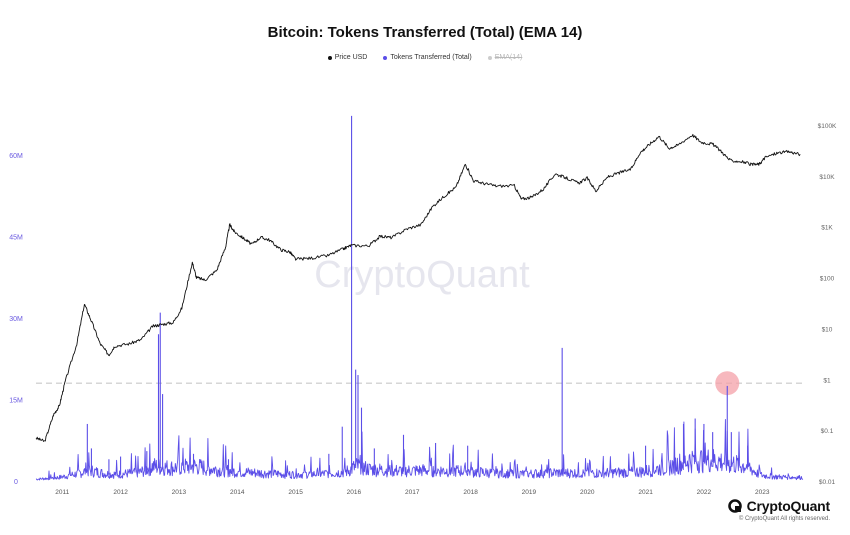 This screenshot has height=535, width=850. What do you see at coordinates (470, 492) in the screenshot?
I see `x-axis-tick-label: 2018` at bounding box center [470, 492].